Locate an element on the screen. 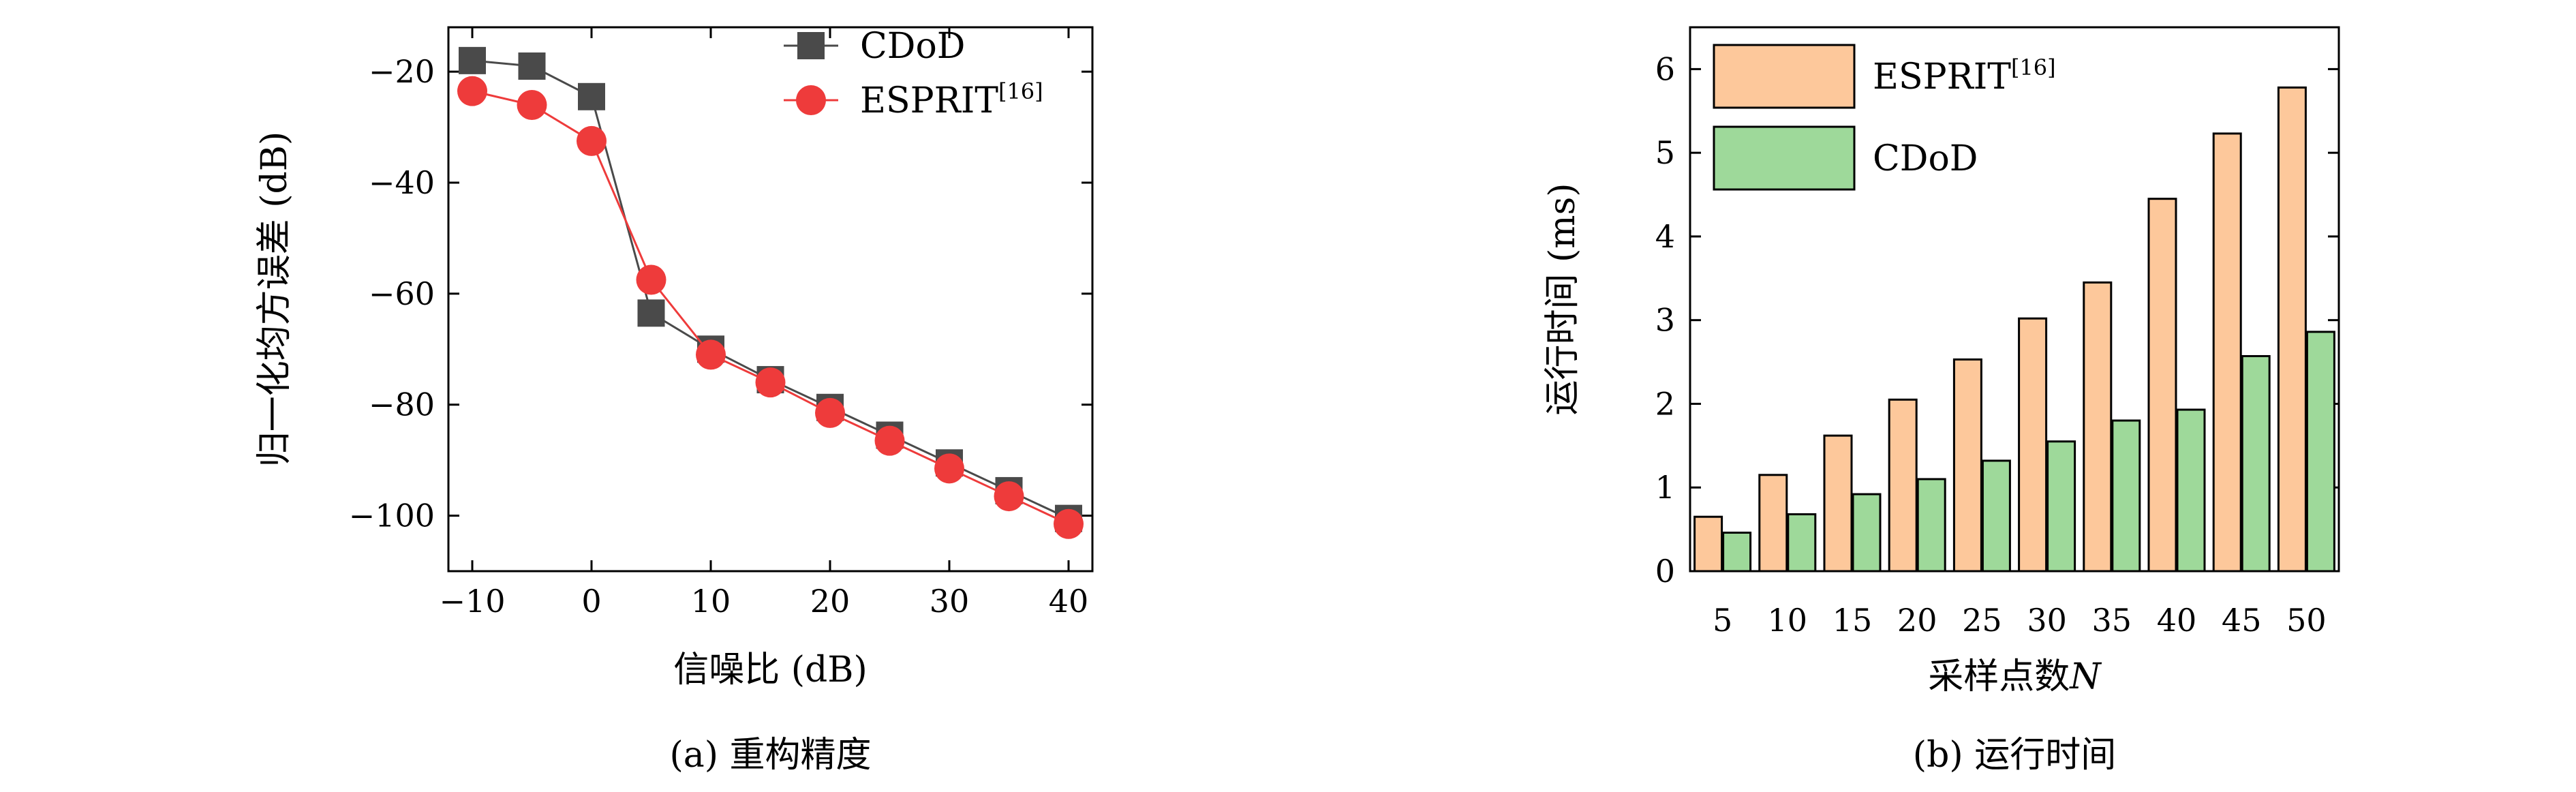 The height and width of the screenshot is (792, 2576). caption-b: (b) 运行时间 is located at coordinates (2015, 755).